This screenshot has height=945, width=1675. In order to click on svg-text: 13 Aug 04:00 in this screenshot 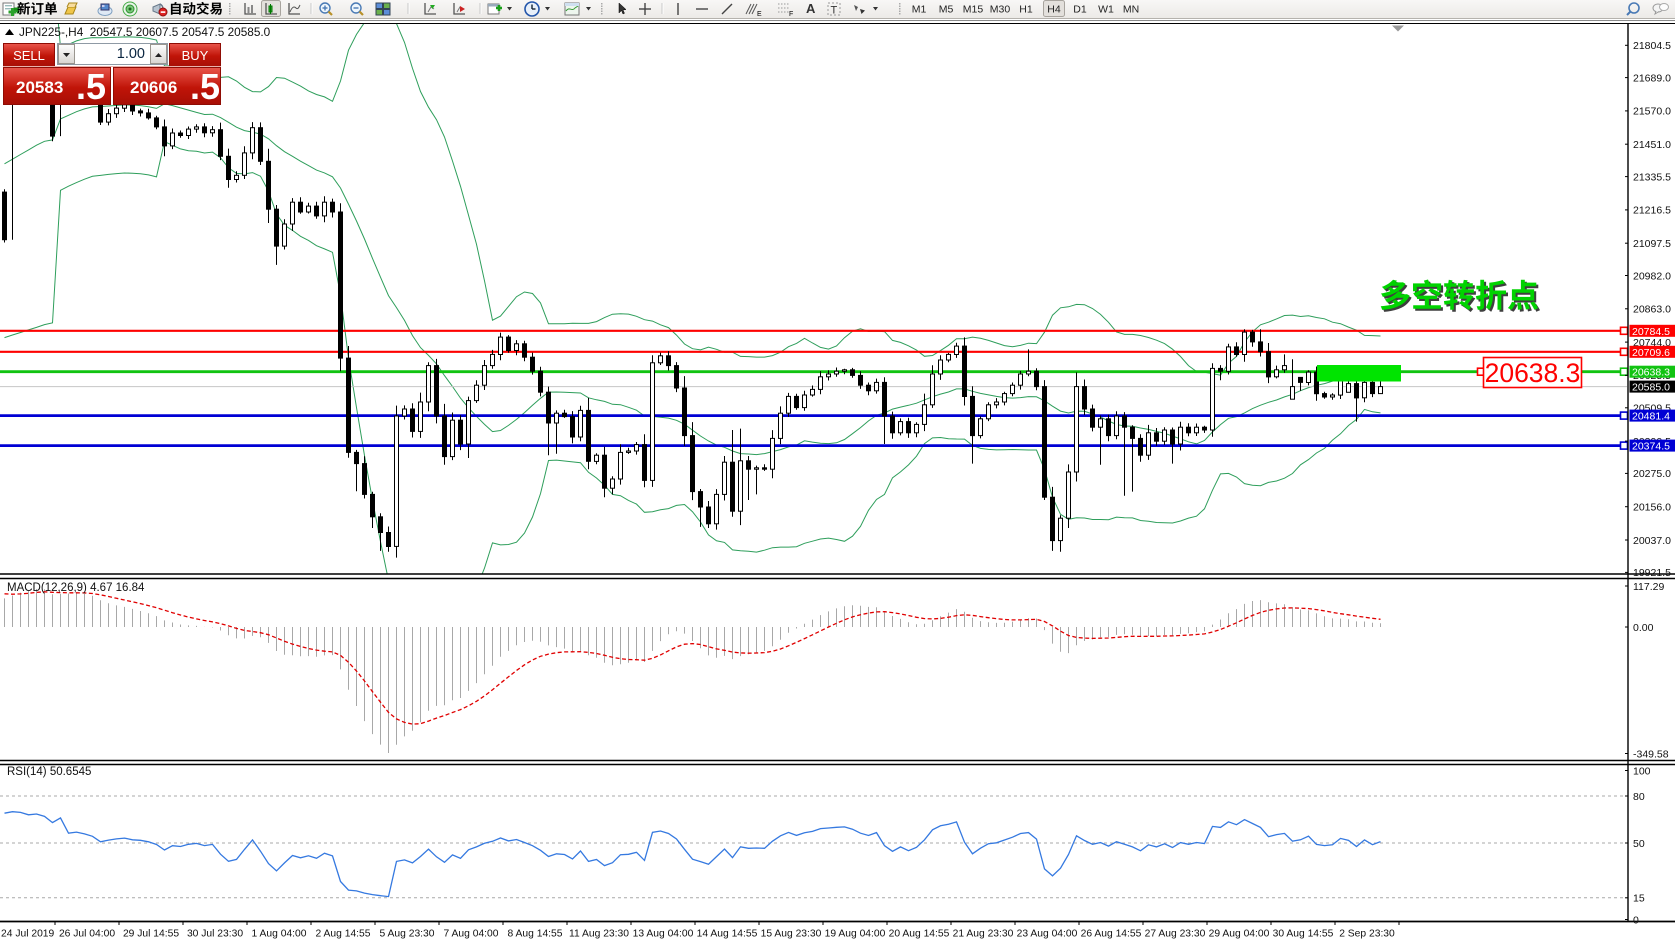, I will do `click(663, 934)`.